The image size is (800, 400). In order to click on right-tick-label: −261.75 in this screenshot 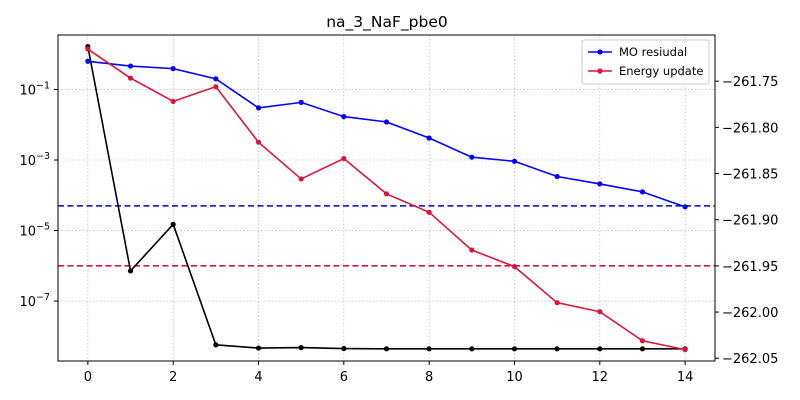, I will do `click(750, 82)`.